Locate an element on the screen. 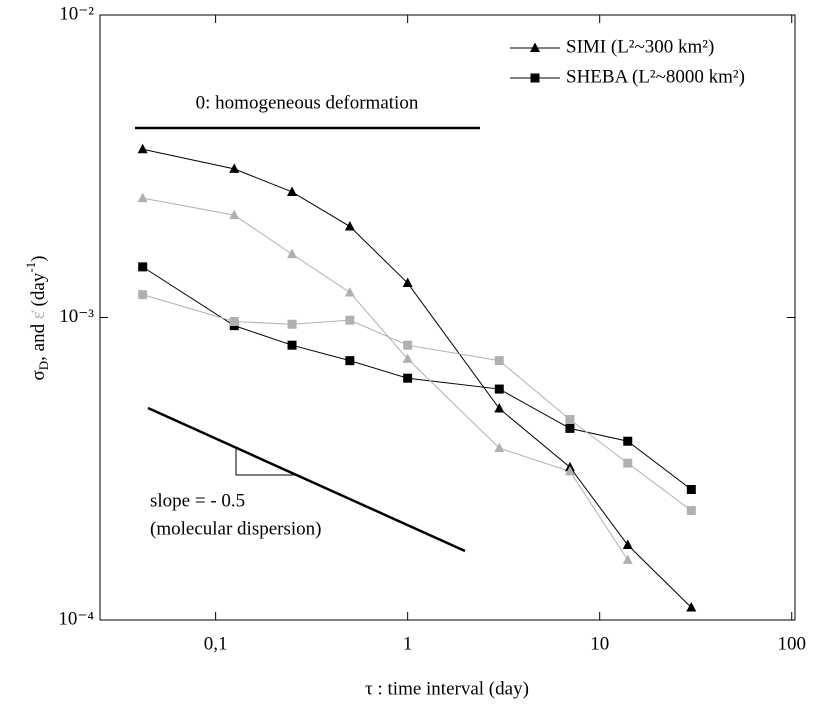 Image resolution: width=815 pixels, height=715 pixels. y-tick-label: 10⁻³ is located at coordinates (76, 316).